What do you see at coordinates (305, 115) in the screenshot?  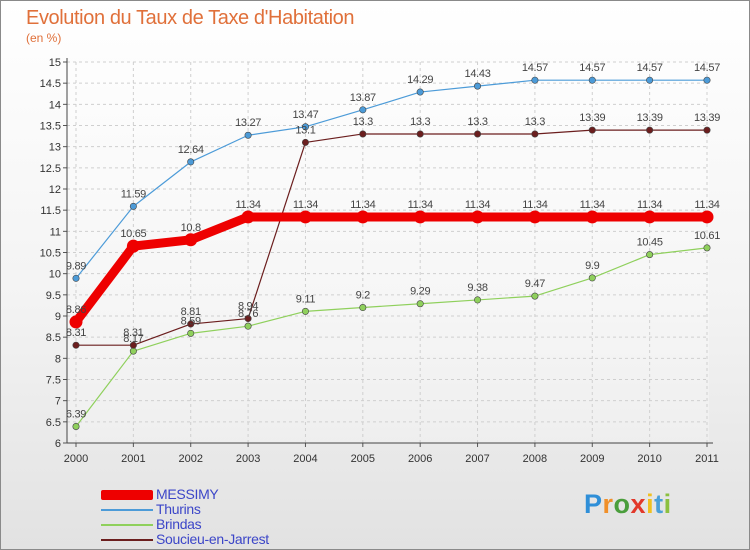 I see `data-label-thurins: 13.47` at bounding box center [305, 115].